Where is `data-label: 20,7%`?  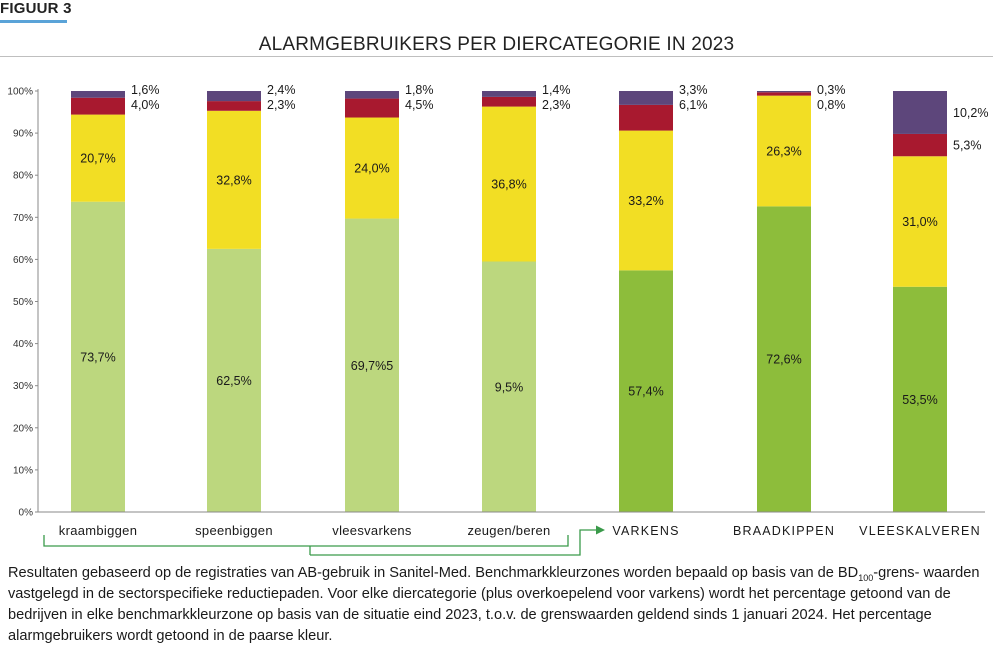
data-label: 20,7% is located at coordinates (97, 159).